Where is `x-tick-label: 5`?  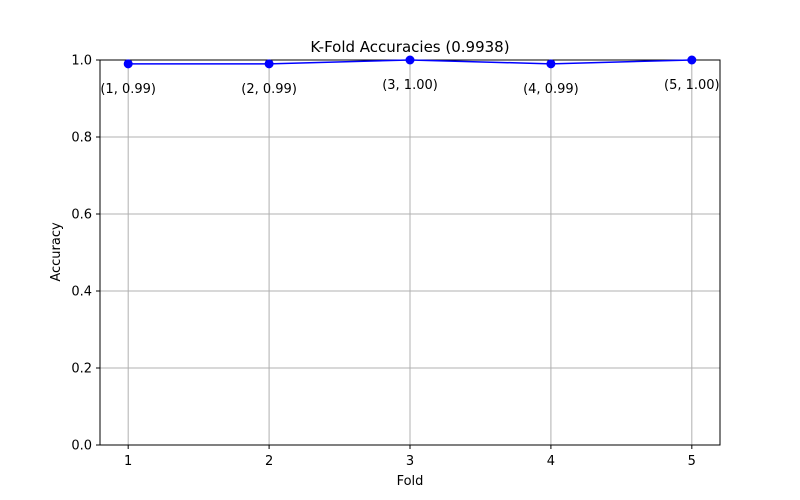
x-tick-label: 5 is located at coordinates (692, 461).